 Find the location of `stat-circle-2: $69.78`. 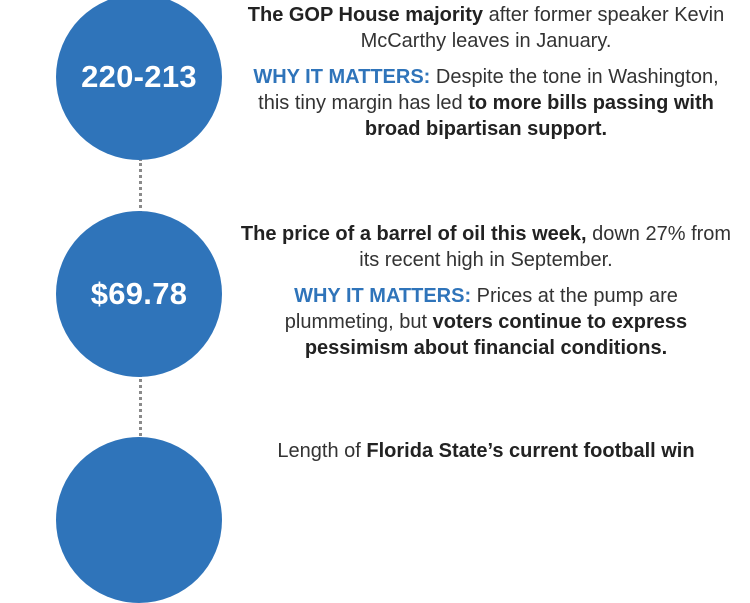

stat-circle-2: $69.78 is located at coordinates (139, 294).